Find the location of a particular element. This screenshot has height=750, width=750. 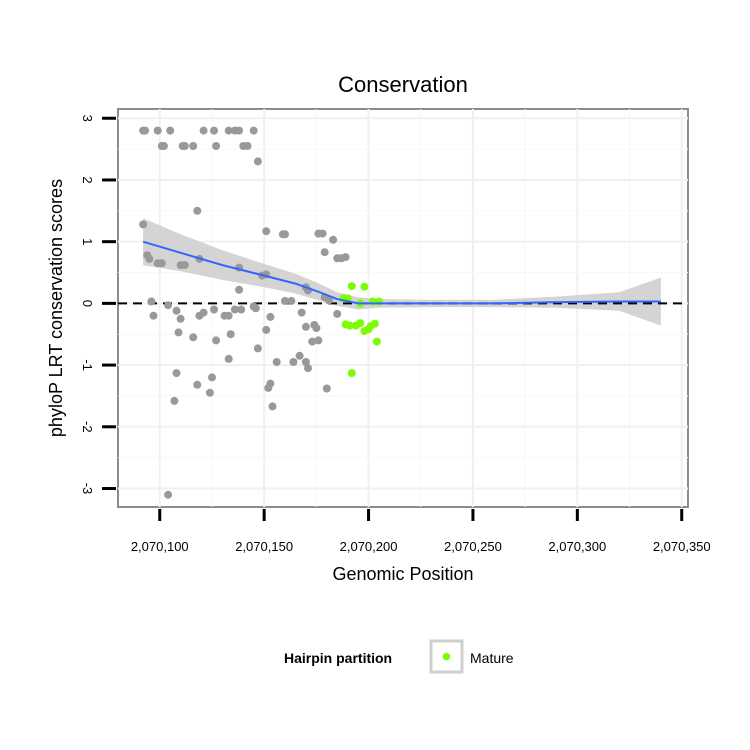

y-tick-label: 3 is located at coordinates (87, 118).